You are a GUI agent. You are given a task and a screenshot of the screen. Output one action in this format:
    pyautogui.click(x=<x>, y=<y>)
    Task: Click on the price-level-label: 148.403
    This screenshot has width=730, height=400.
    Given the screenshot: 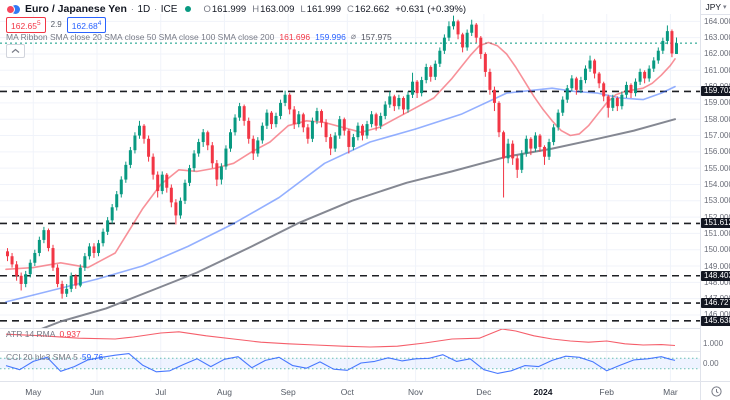 What is the action you would take?
    pyautogui.click(x=715, y=275)
    